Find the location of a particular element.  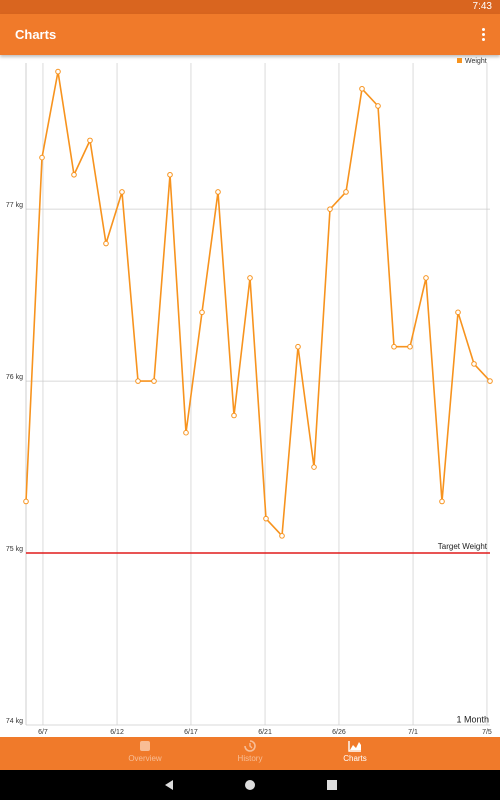

y-tick-label: 74 kg is located at coordinates (14, 721).